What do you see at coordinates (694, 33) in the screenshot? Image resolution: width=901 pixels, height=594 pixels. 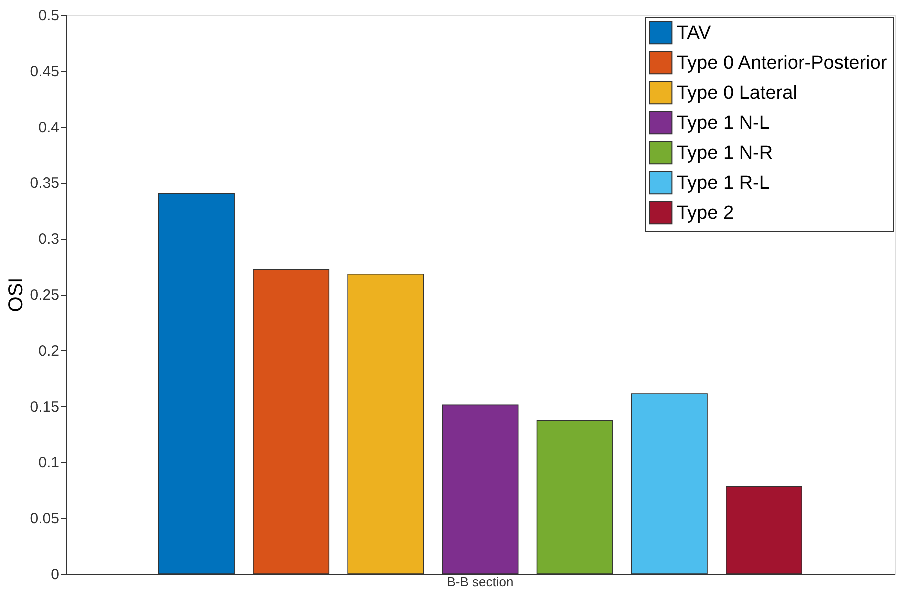 I see `legend-label: TAV` at bounding box center [694, 33].